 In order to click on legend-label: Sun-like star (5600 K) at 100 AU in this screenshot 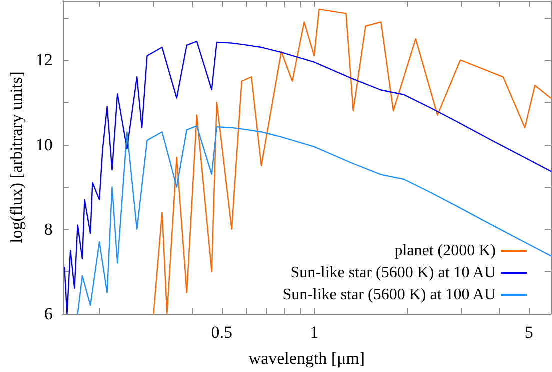, I will do `click(389, 295)`.